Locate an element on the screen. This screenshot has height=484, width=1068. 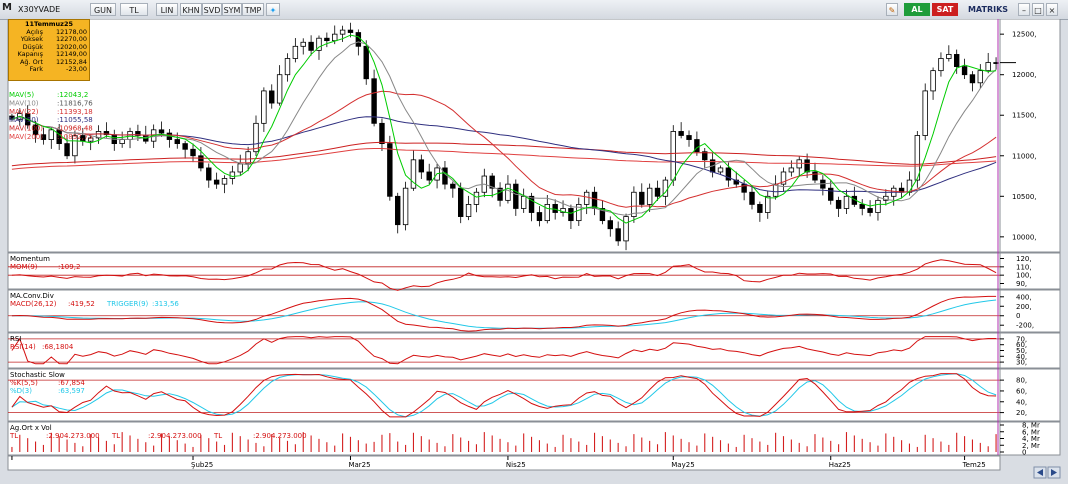
price-tick-label: 12500, is located at coordinates (1024, 35).